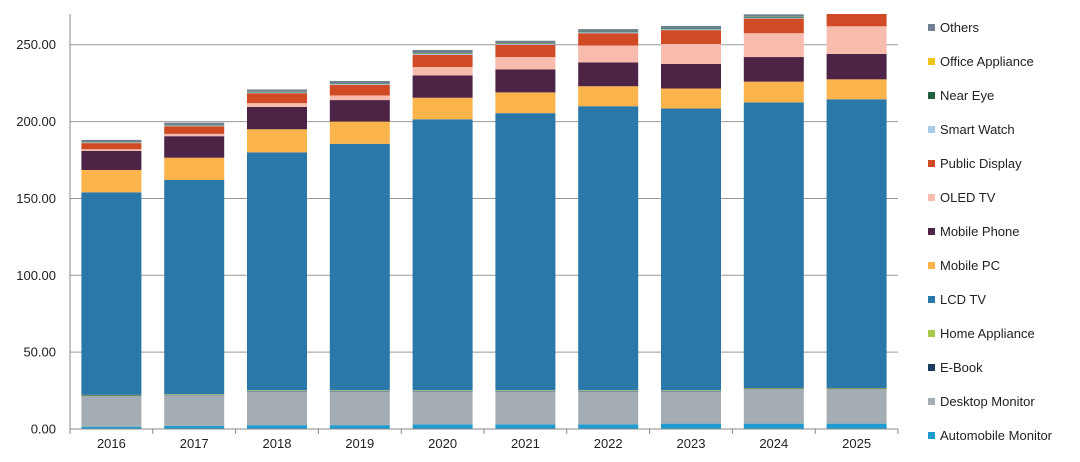 The image size is (1080, 462). What do you see at coordinates (525, 234) in the screenshot?
I see `bar-stack-2021` at bounding box center [525, 234].